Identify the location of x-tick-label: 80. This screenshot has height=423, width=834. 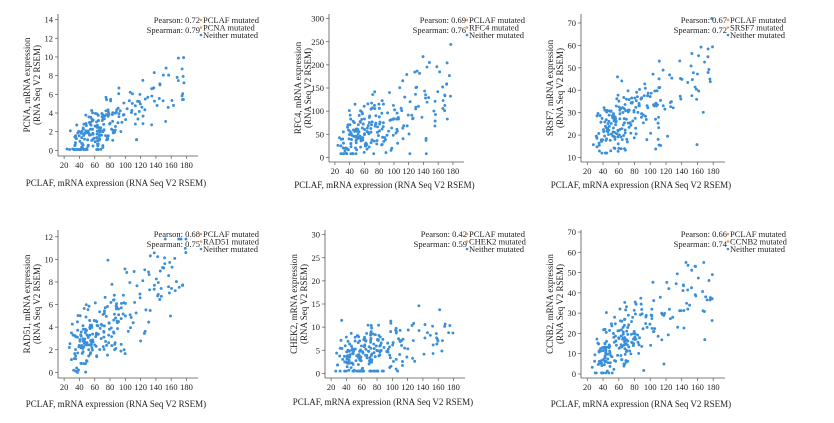
(110, 387).